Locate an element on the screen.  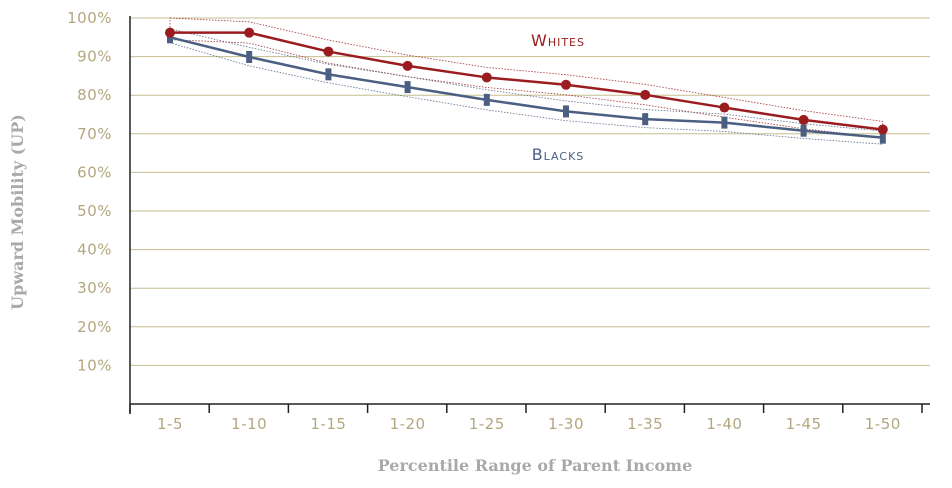
y-tick-label: 50% is located at coordinates (94, 211).